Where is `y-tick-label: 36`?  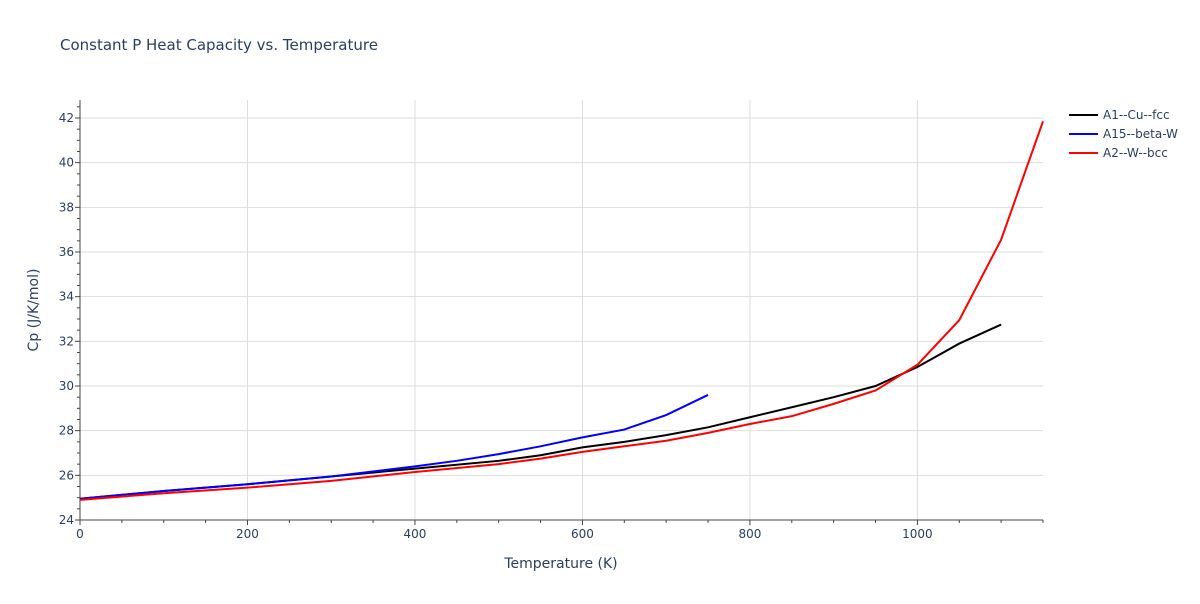
y-tick-label: 36 is located at coordinates (66, 252).